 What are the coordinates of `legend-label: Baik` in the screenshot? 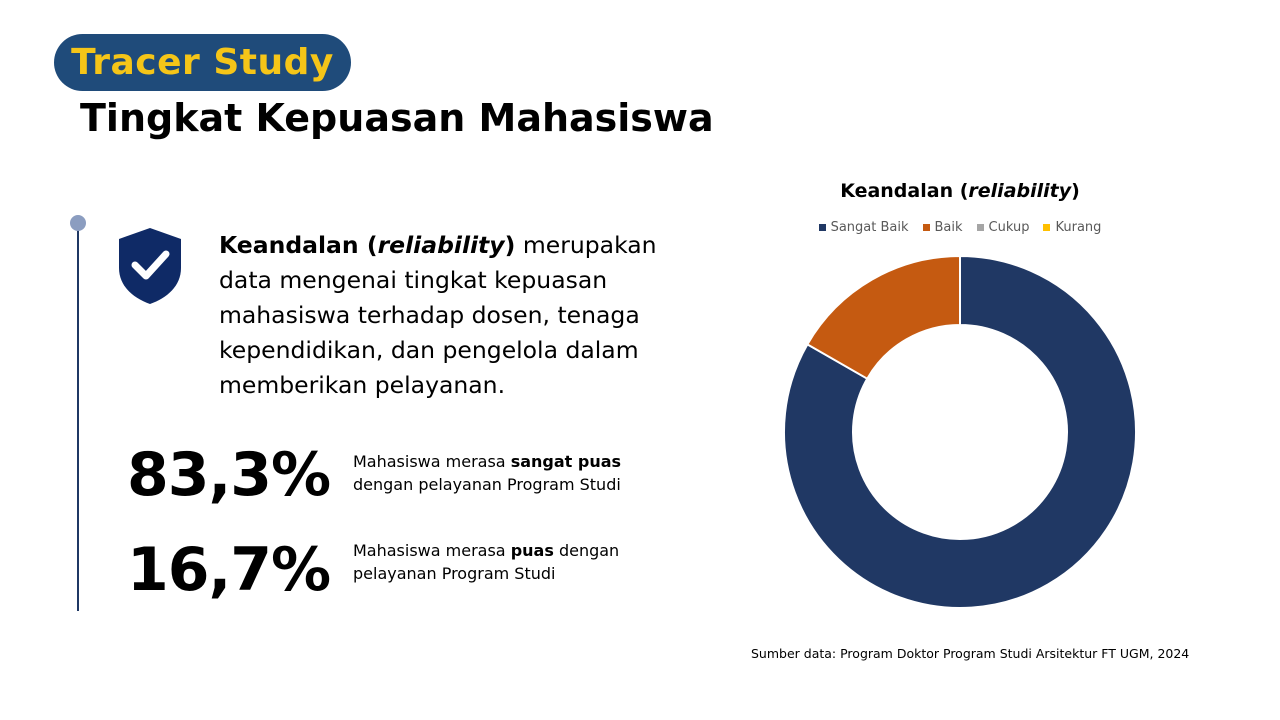 It's located at (948, 227).